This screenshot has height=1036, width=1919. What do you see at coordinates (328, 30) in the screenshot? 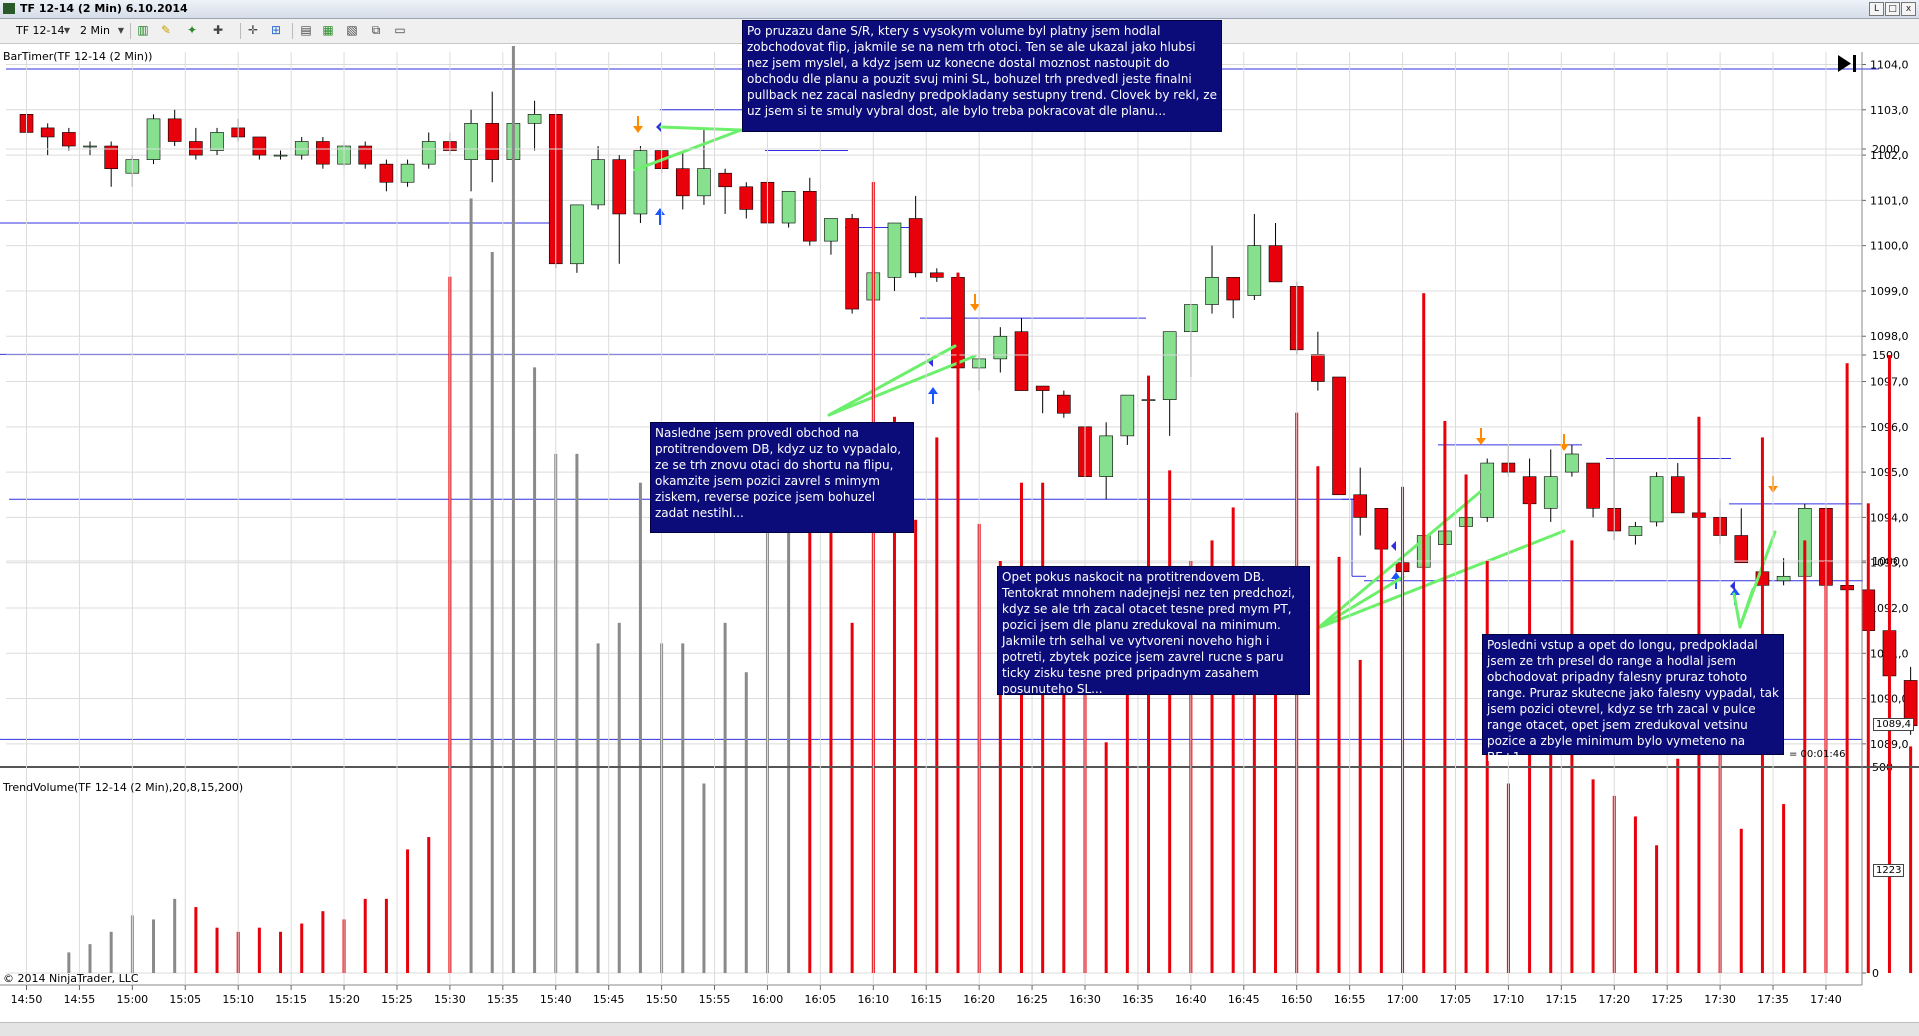
I see `data-box-icon: ▦` at bounding box center [328, 30].